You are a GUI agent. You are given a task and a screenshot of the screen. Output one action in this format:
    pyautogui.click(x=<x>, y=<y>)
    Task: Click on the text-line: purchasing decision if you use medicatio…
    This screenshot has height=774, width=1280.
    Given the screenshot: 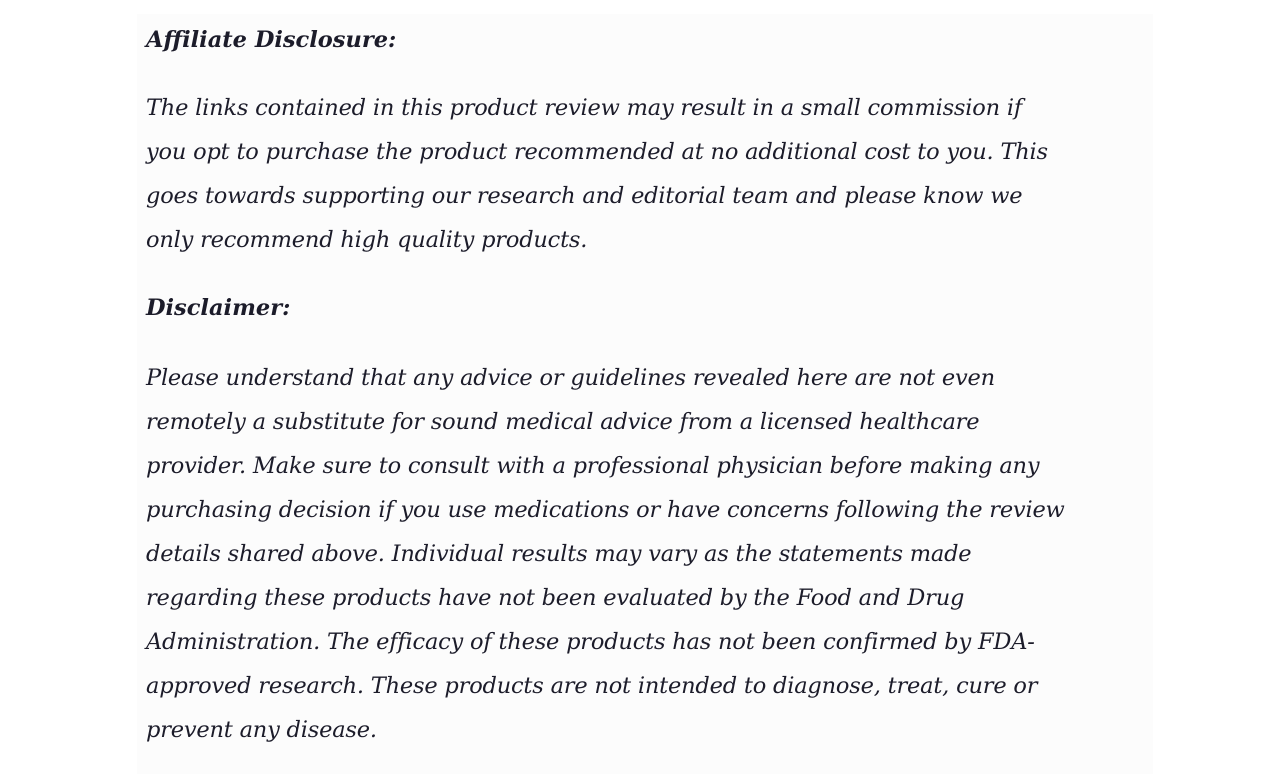 What is the action you would take?
    pyautogui.click(x=605, y=510)
    